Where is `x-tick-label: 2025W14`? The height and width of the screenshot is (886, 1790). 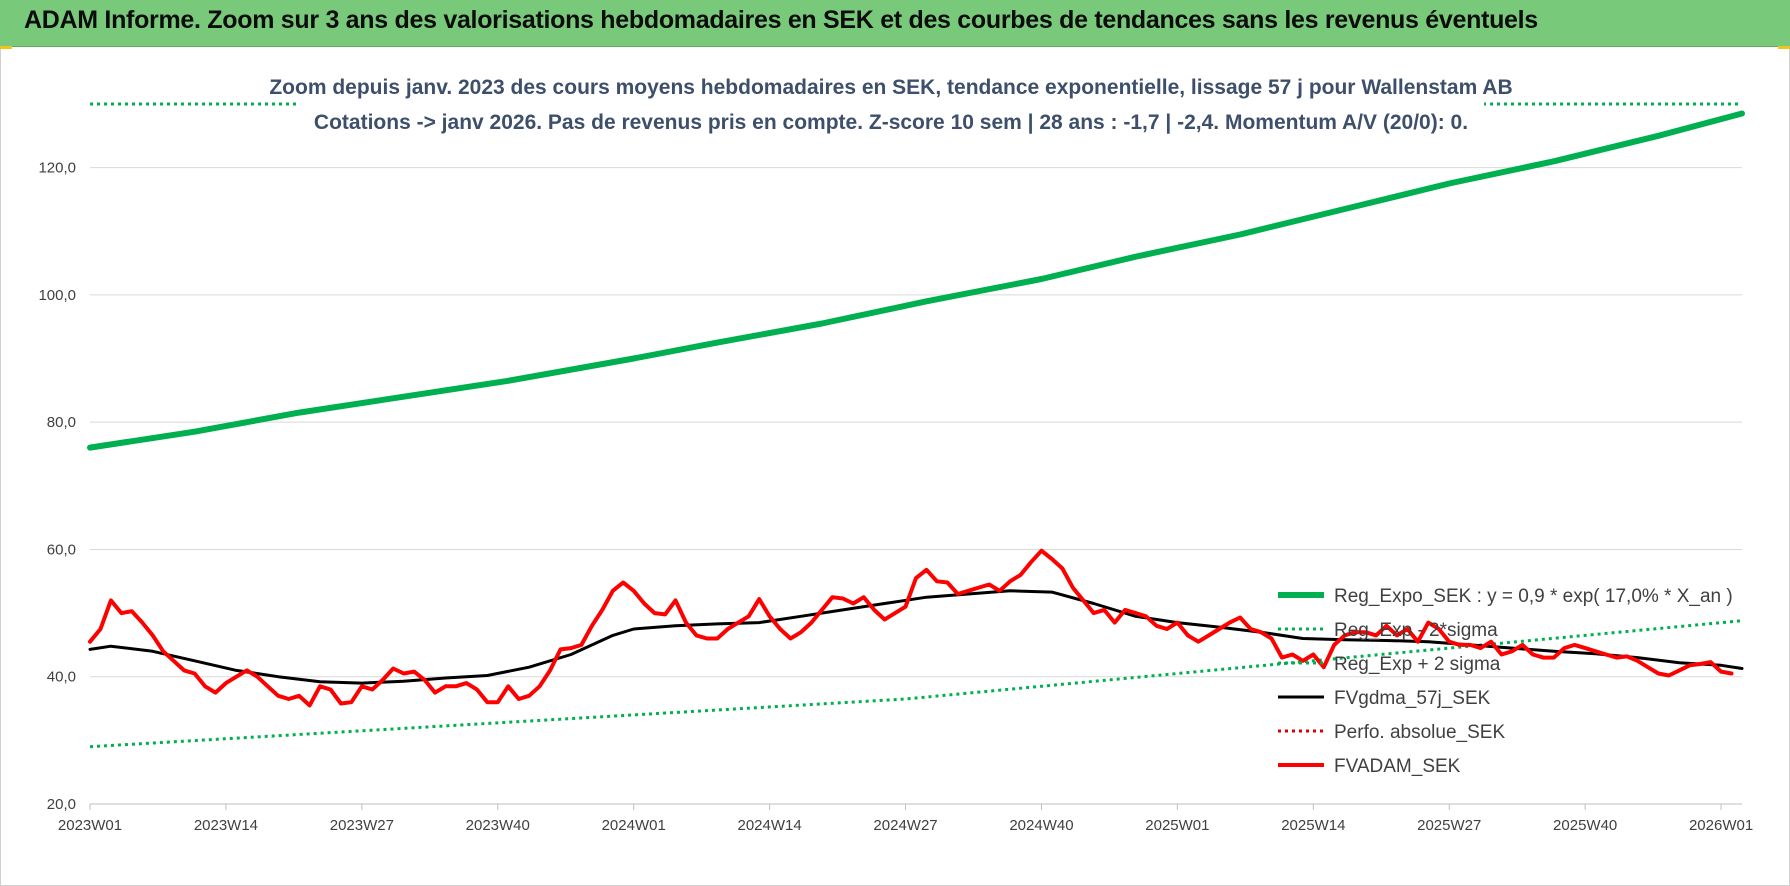 x-tick-label: 2025W14 is located at coordinates (1313, 825).